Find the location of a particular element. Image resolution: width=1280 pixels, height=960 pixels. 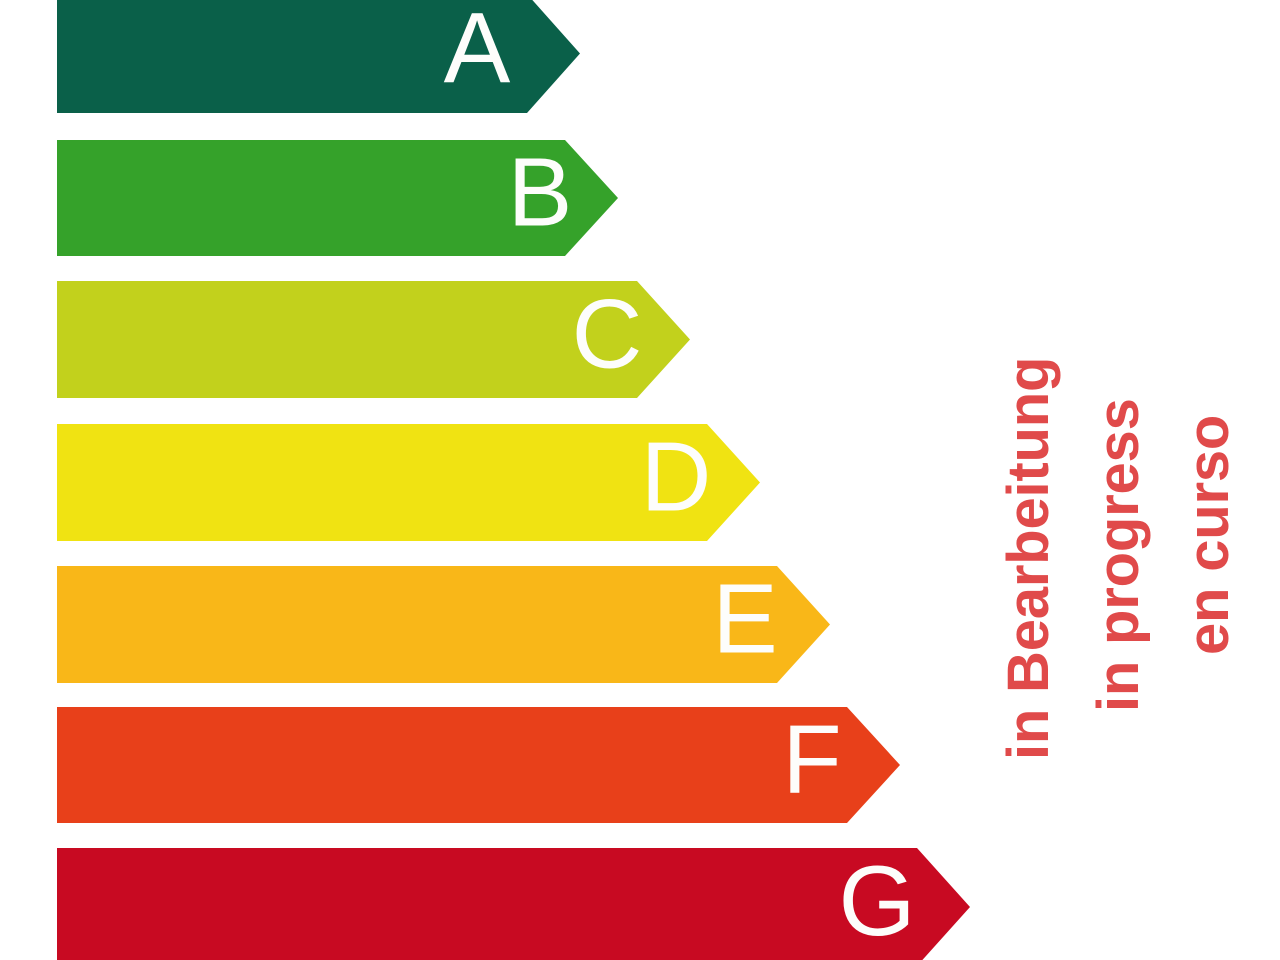

status-caption-in-bearbeitung: in Bearbeitung is located at coordinates (1028, 558).